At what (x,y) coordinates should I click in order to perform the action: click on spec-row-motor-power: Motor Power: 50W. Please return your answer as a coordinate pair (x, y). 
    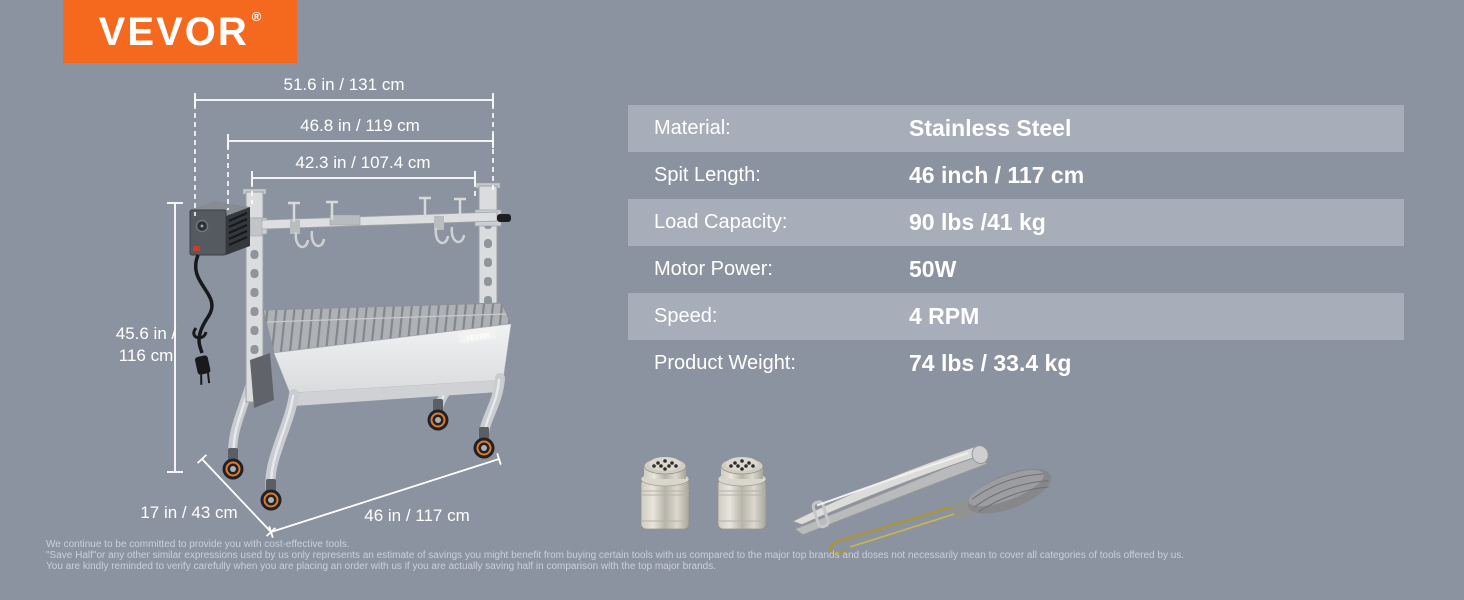
    Looking at the image, I should click on (1016, 269).